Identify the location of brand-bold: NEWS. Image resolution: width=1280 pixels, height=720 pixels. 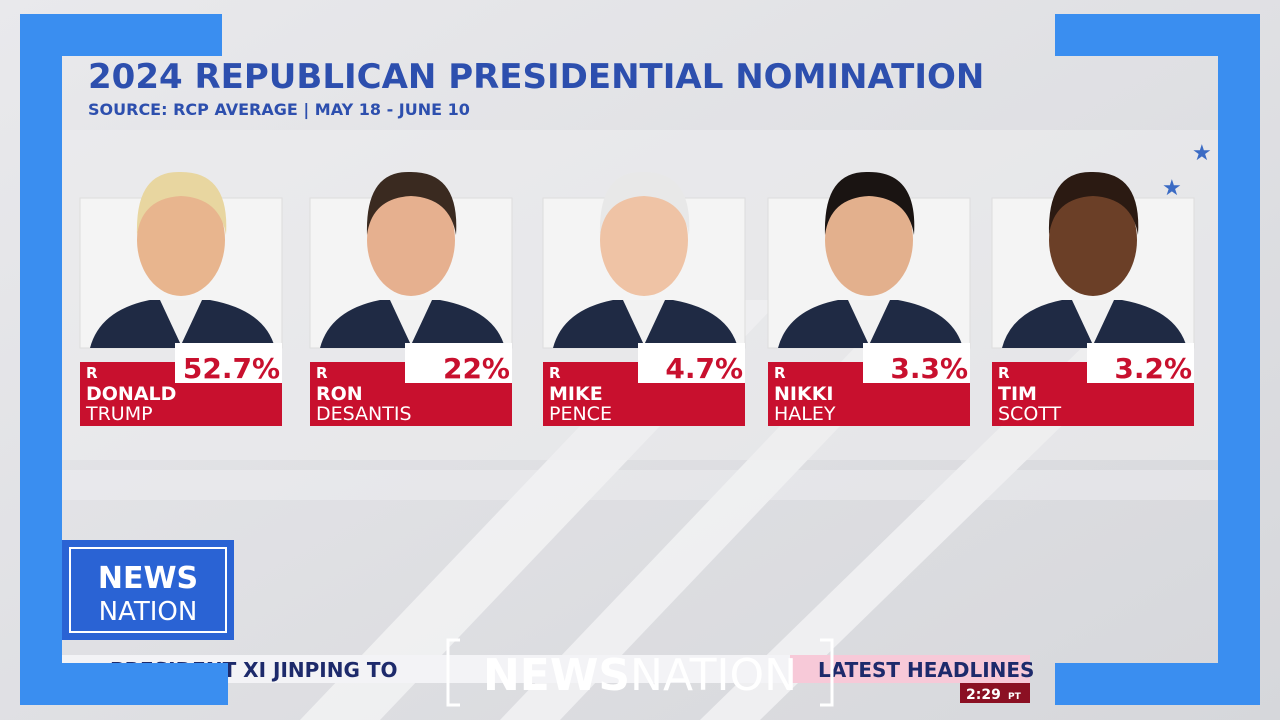
(556, 675).